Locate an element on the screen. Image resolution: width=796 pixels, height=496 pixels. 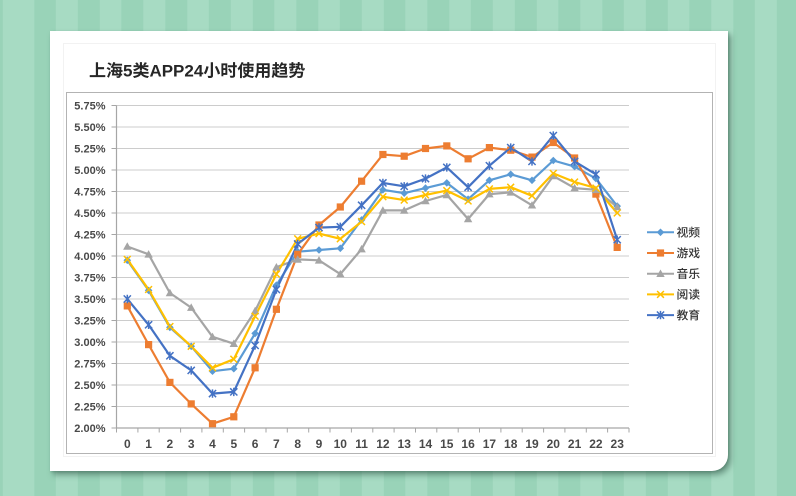
svg-text: 5.50% is located at coordinates (89, 128).